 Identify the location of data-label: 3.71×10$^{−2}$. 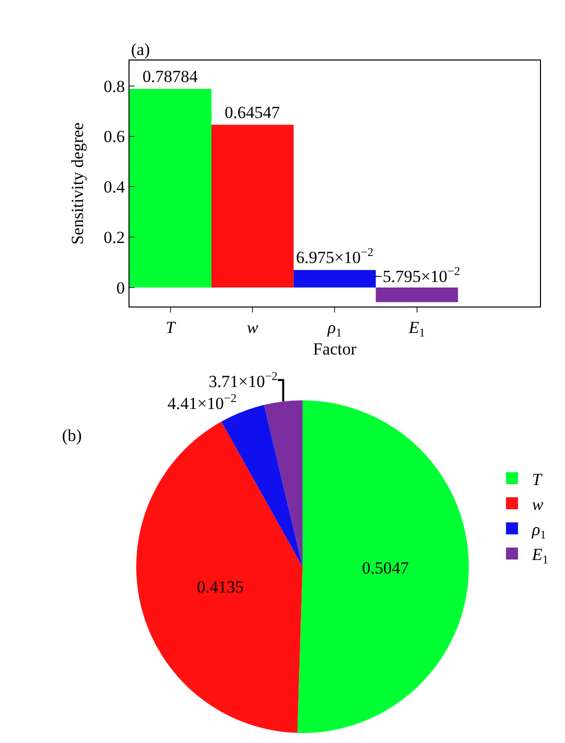
(243, 380).